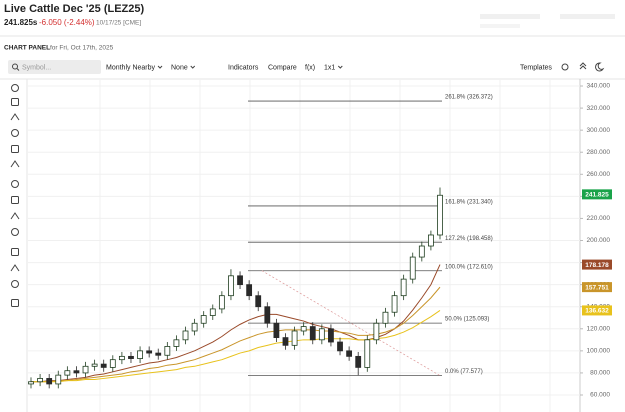  Describe the element at coordinates (600, 67) in the screenshot. I see `theme-icon` at that location.